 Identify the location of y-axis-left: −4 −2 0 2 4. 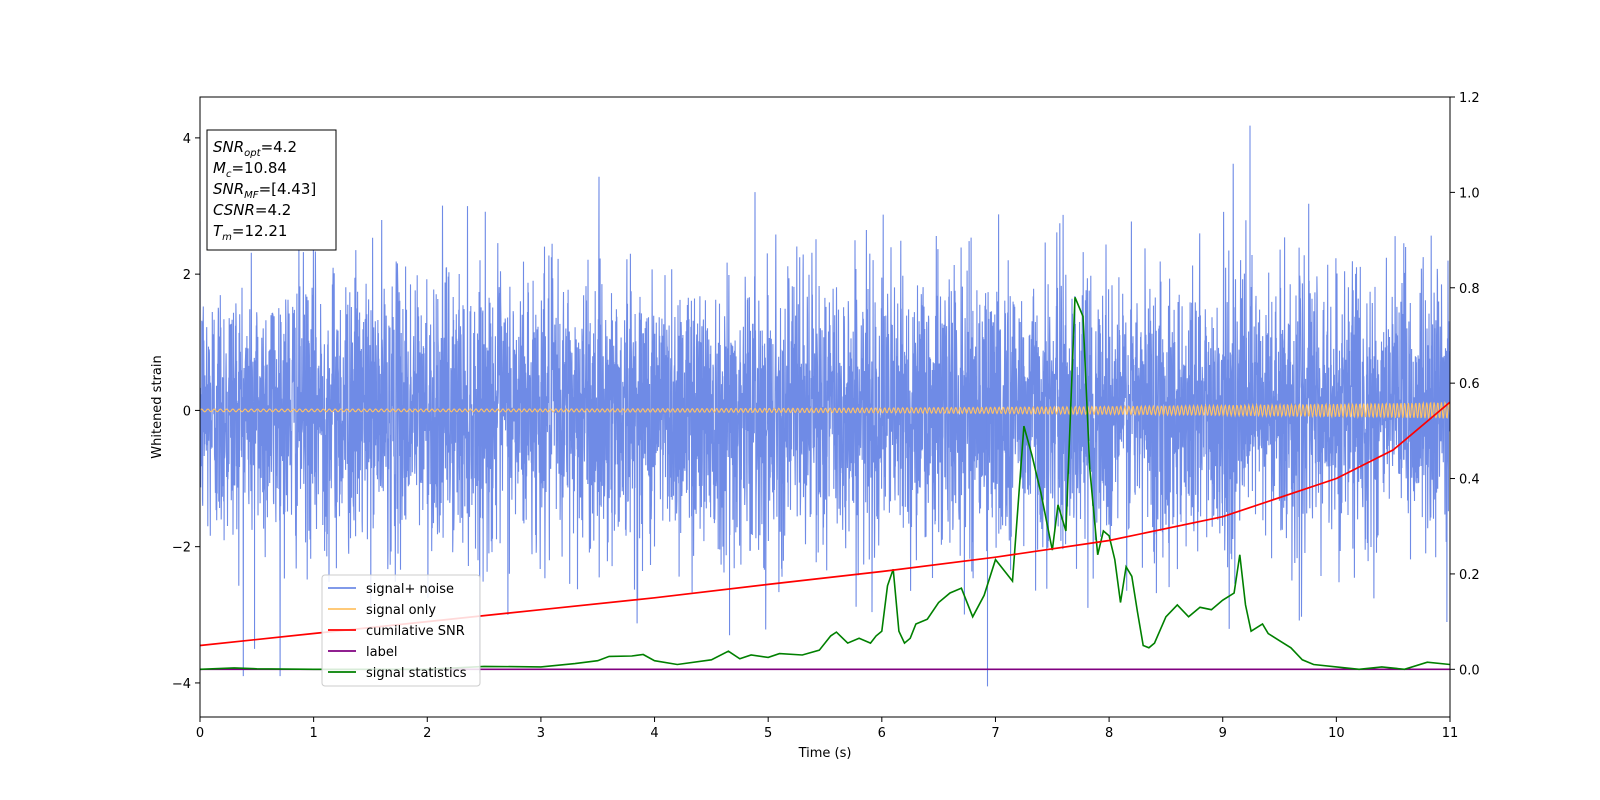
(186, 412).